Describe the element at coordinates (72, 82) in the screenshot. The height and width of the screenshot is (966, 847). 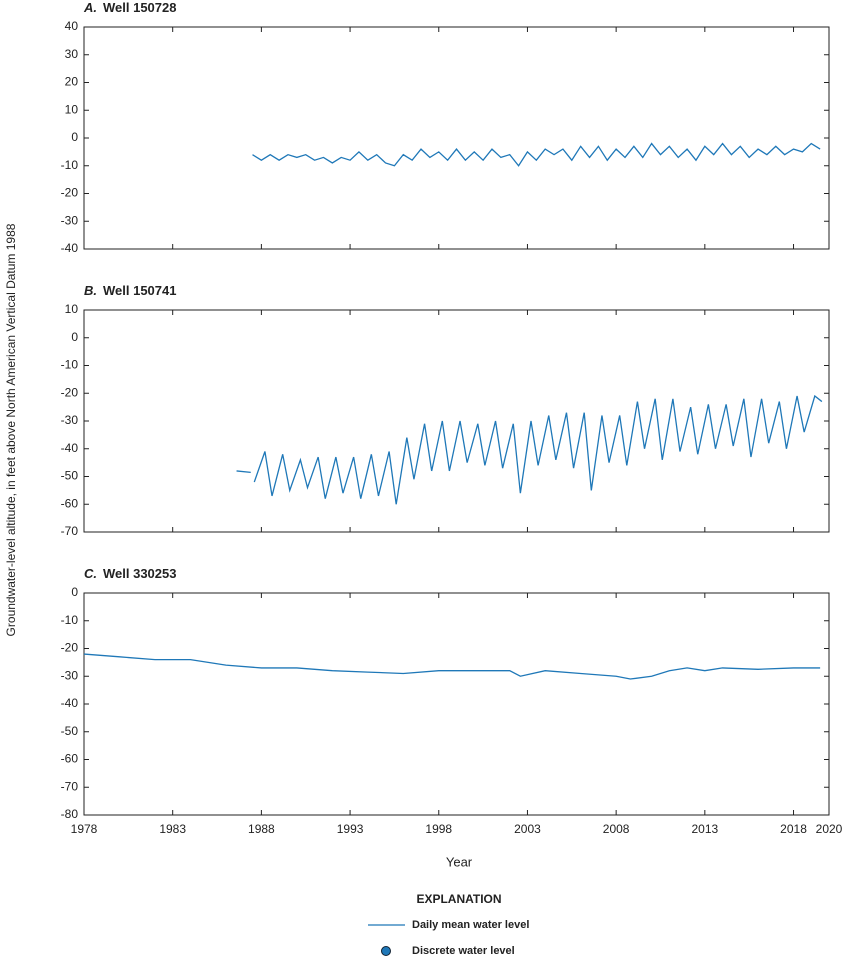
I see `y-tick-label: 20` at that location.